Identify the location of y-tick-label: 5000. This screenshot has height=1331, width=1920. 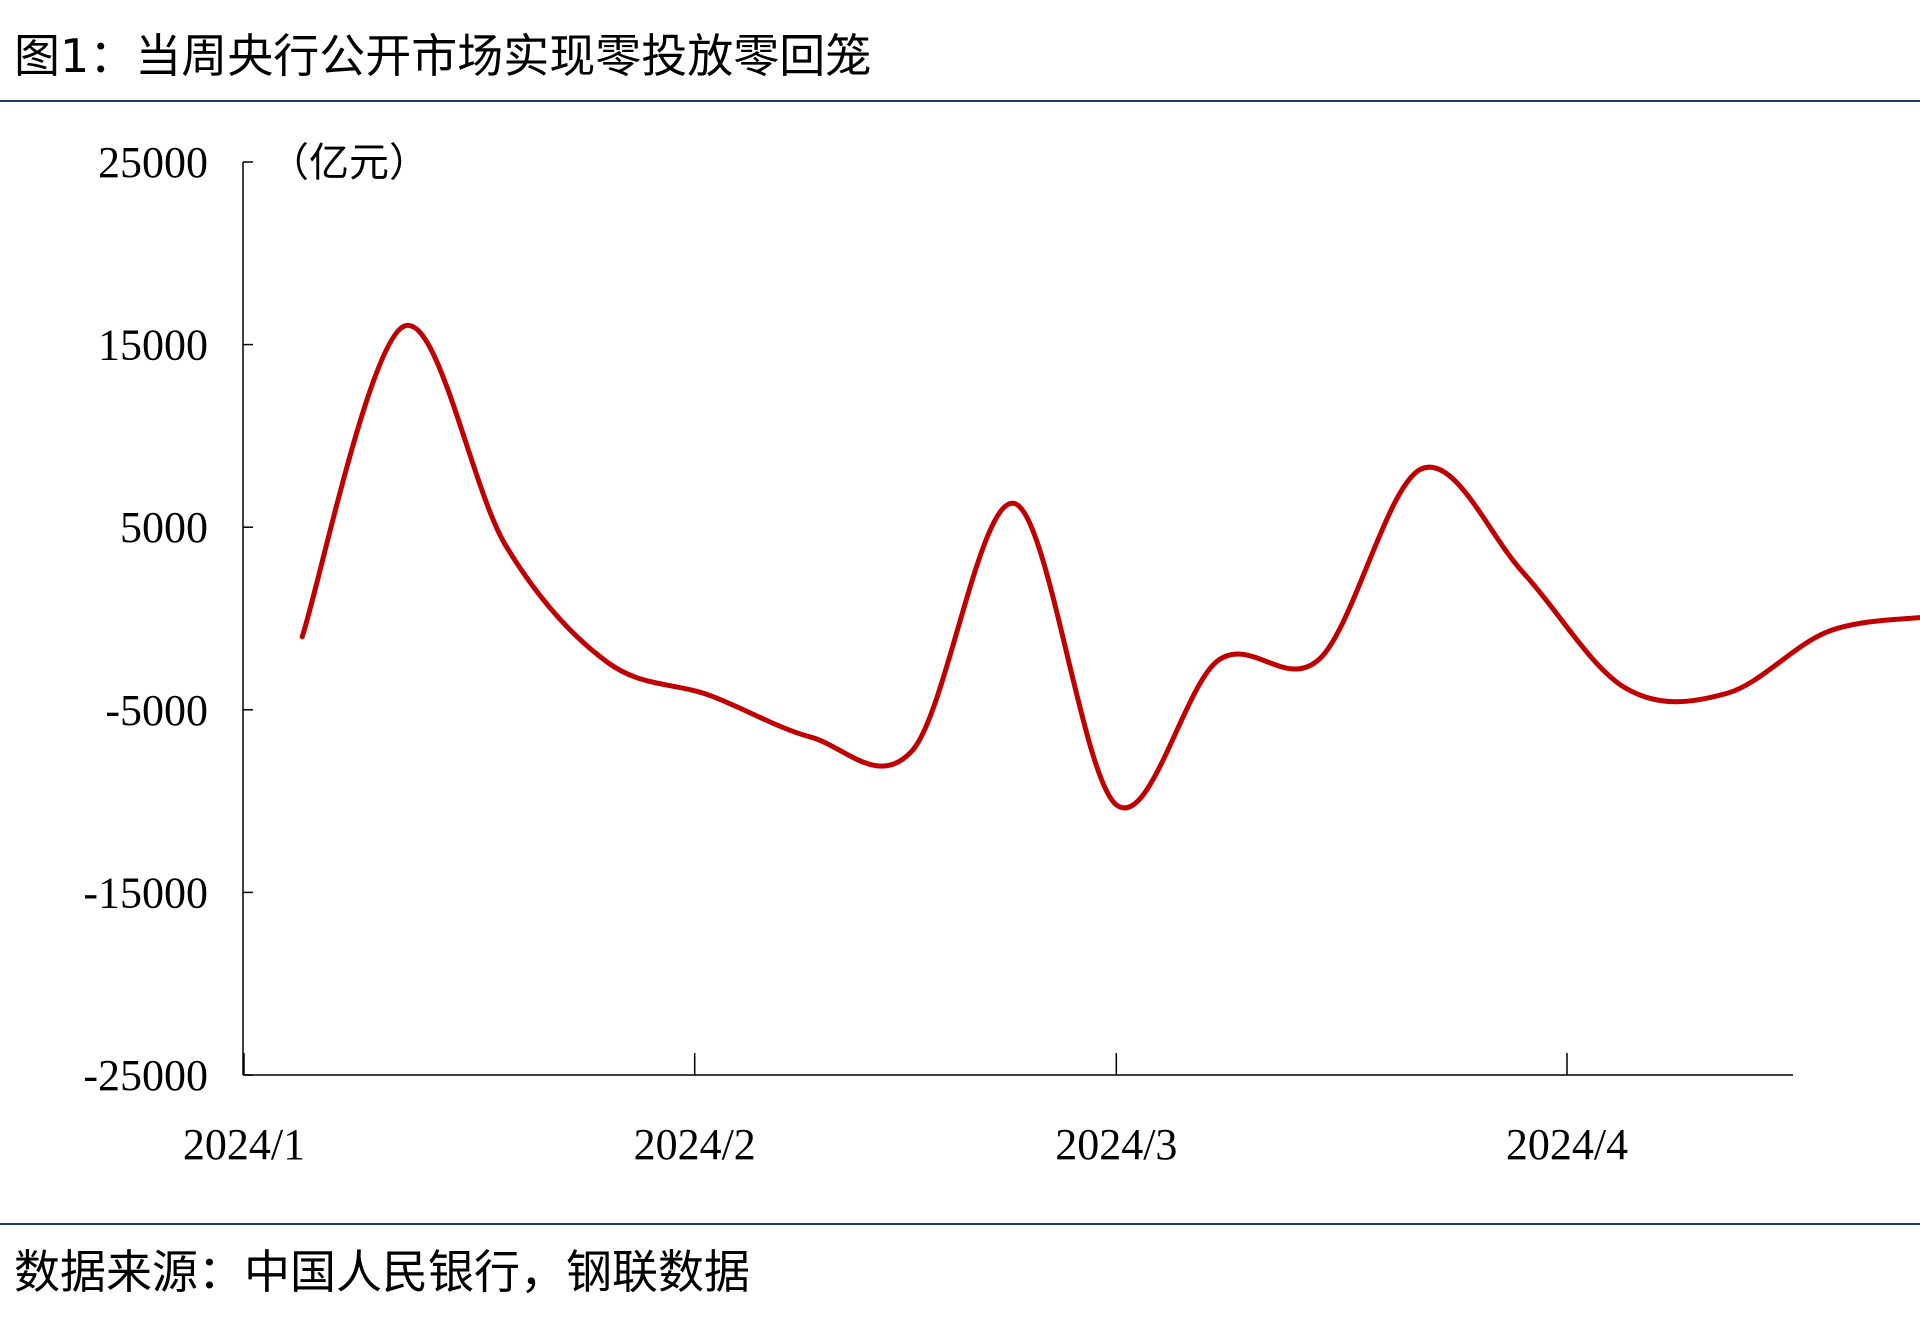
(164, 527).